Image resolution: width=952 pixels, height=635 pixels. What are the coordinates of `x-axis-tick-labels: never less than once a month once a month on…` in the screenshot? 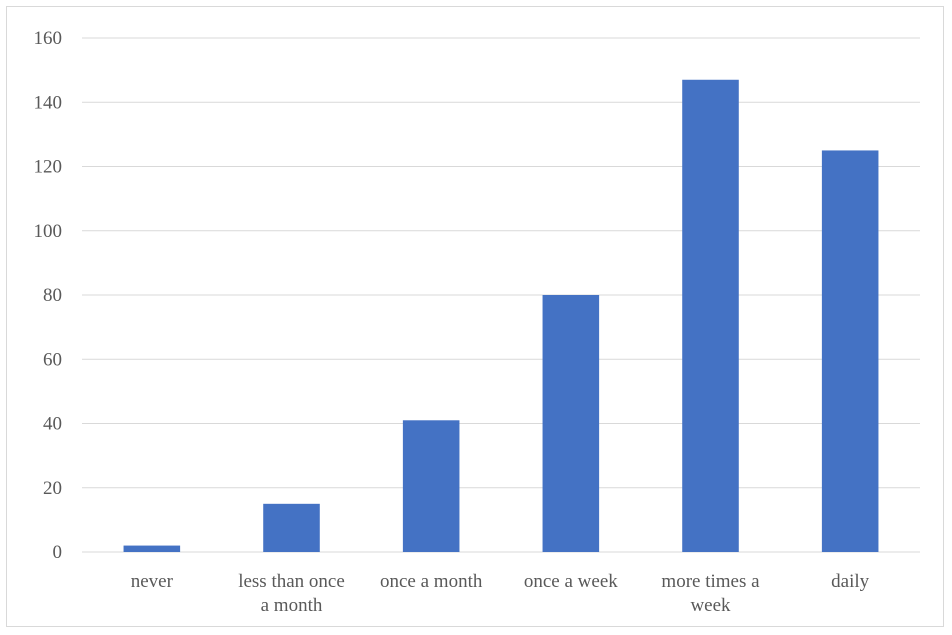 It's located at (500, 593).